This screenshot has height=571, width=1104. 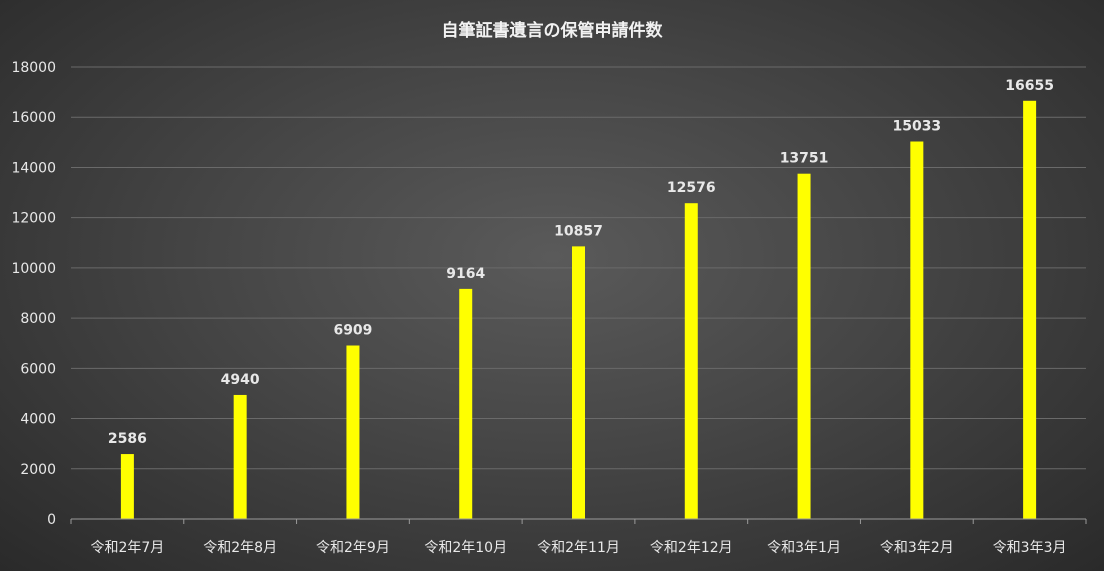 What do you see at coordinates (1029, 86) in the screenshot?
I see `data-label: 16655` at bounding box center [1029, 86].